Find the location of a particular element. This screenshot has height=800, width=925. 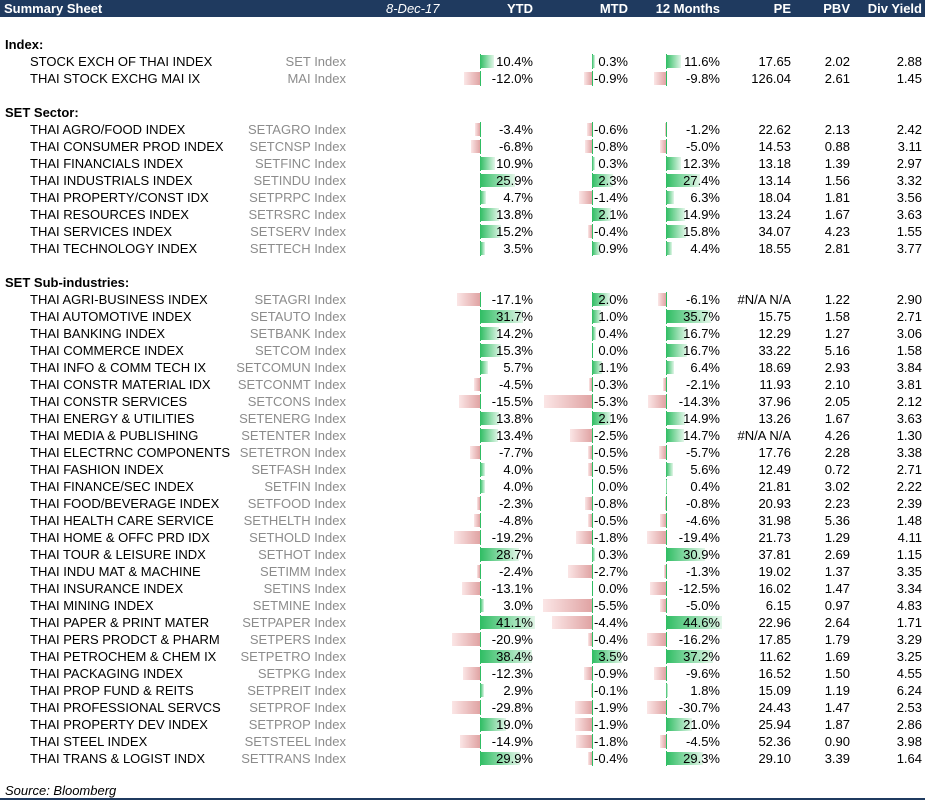

twelve-month-value: -9.6% is located at coordinates (703, 673).